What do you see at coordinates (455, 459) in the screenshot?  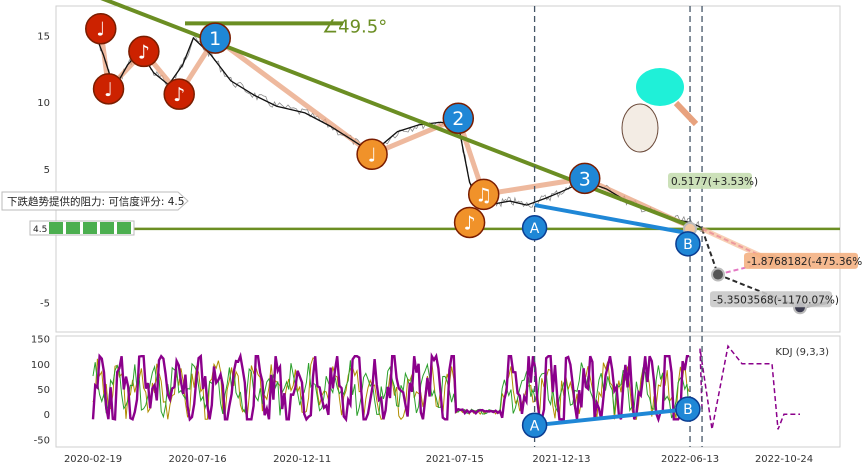 I see `x-tick-label: 2021-07-15` at bounding box center [455, 459].